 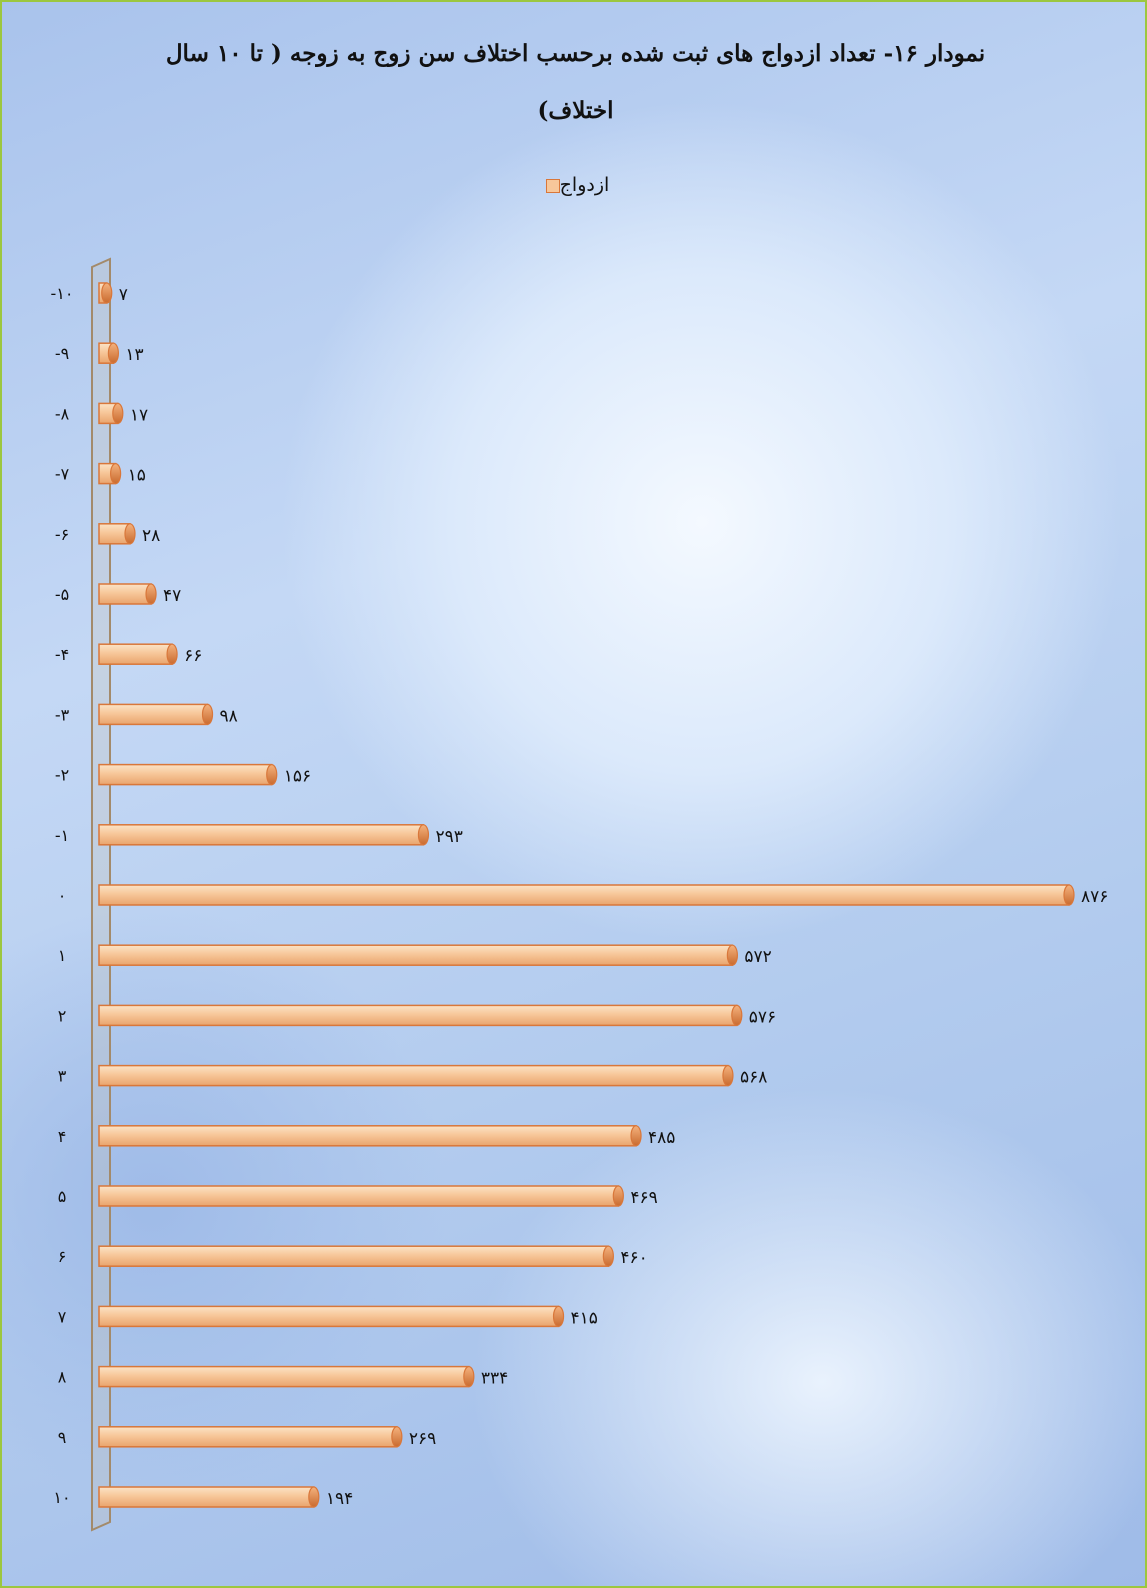 What do you see at coordinates (123, 295) in the screenshot?
I see `data-label: ۷` at bounding box center [123, 295].